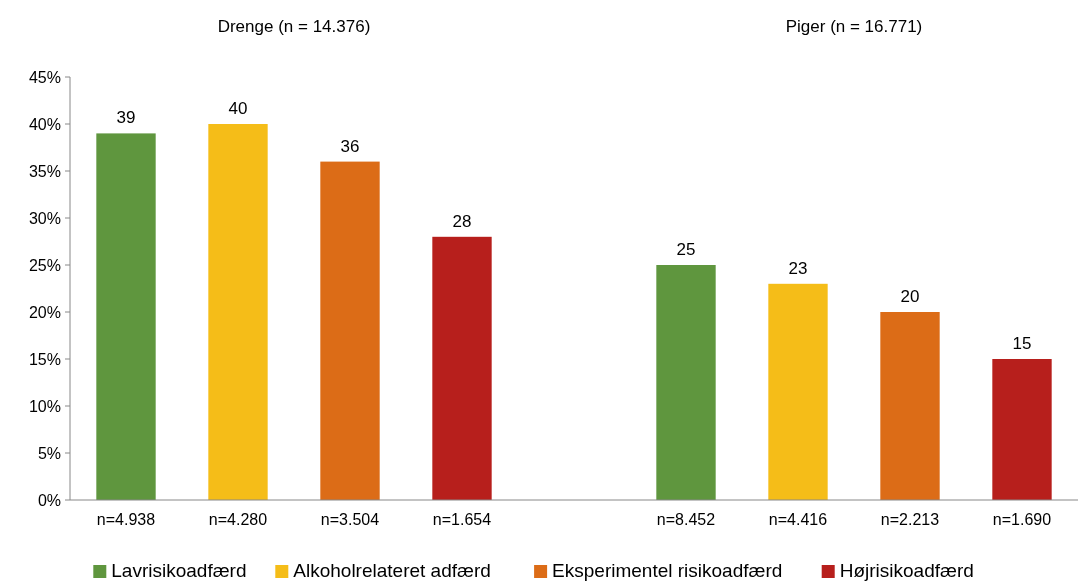 The height and width of the screenshot is (585, 1085). What do you see at coordinates (238, 108) in the screenshot?
I see `data-label: 40` at bounding box center [238, 108].